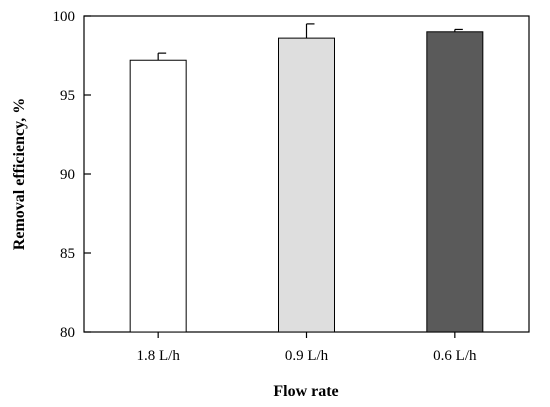 The height and width of the screenshot is (407, 550). I want to click on y-tick-label: 95, so click(67, 96).